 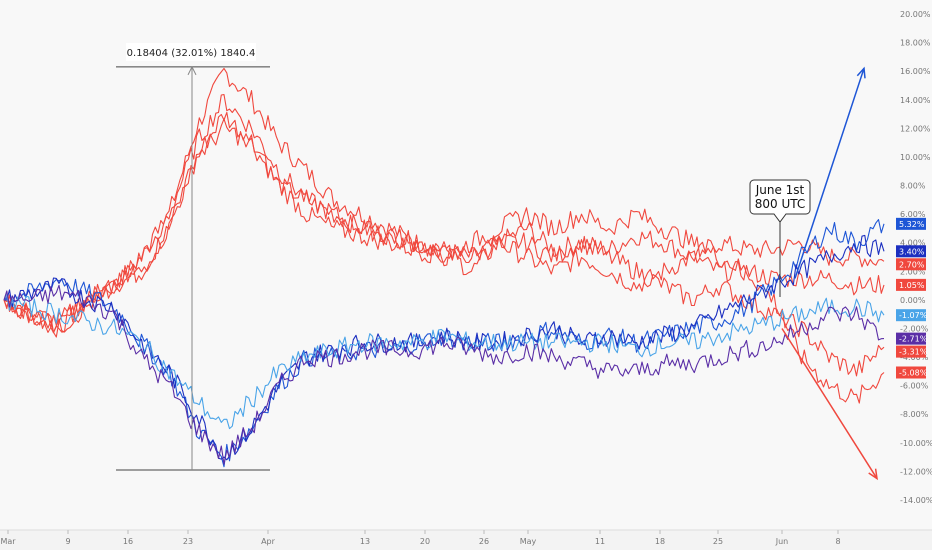 I want to click on x-tick-label: 20, so click(x=425, y=541).